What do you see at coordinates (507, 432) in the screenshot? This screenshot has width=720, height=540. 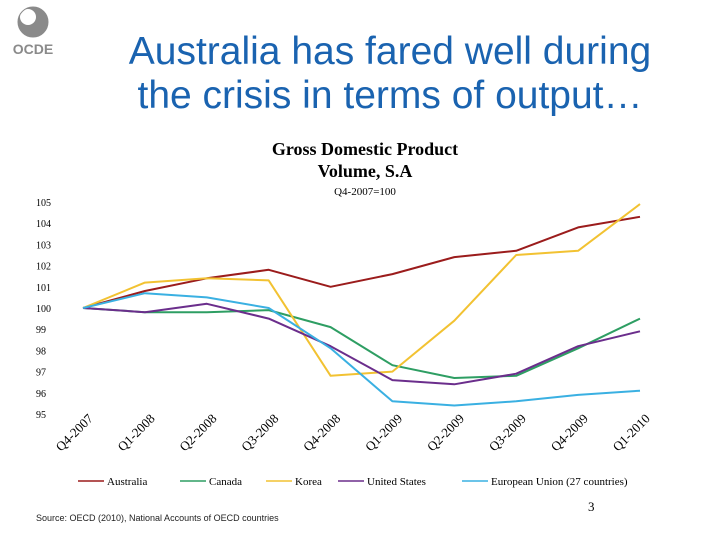 I see `x-tick-label: Q3-2009` at bounding box center [507, 432].